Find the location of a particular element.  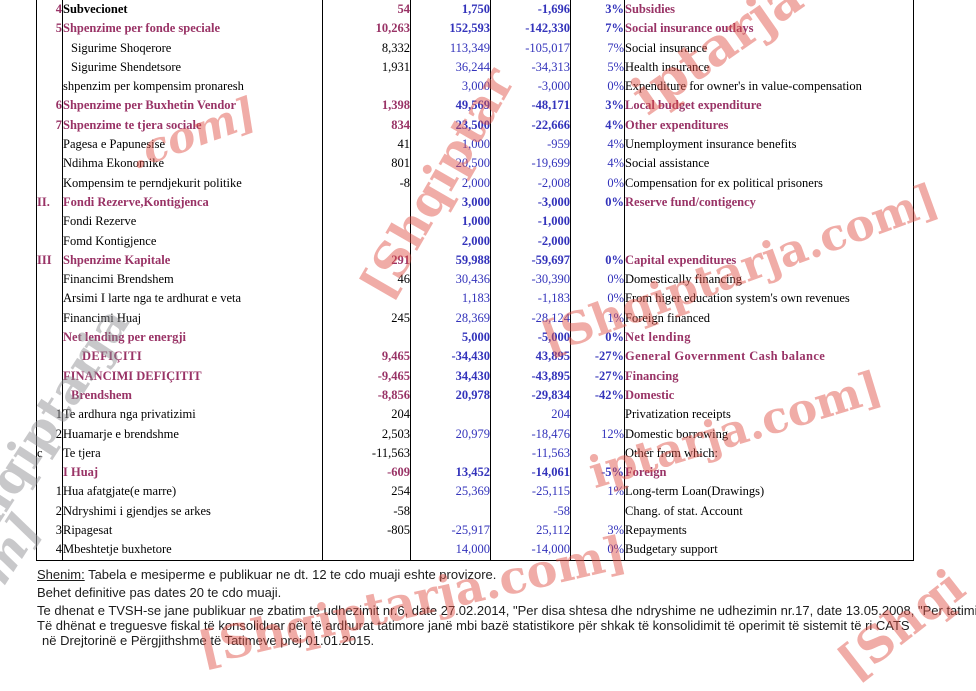

value-3: -1,000 is located at coordinates (530, 222).